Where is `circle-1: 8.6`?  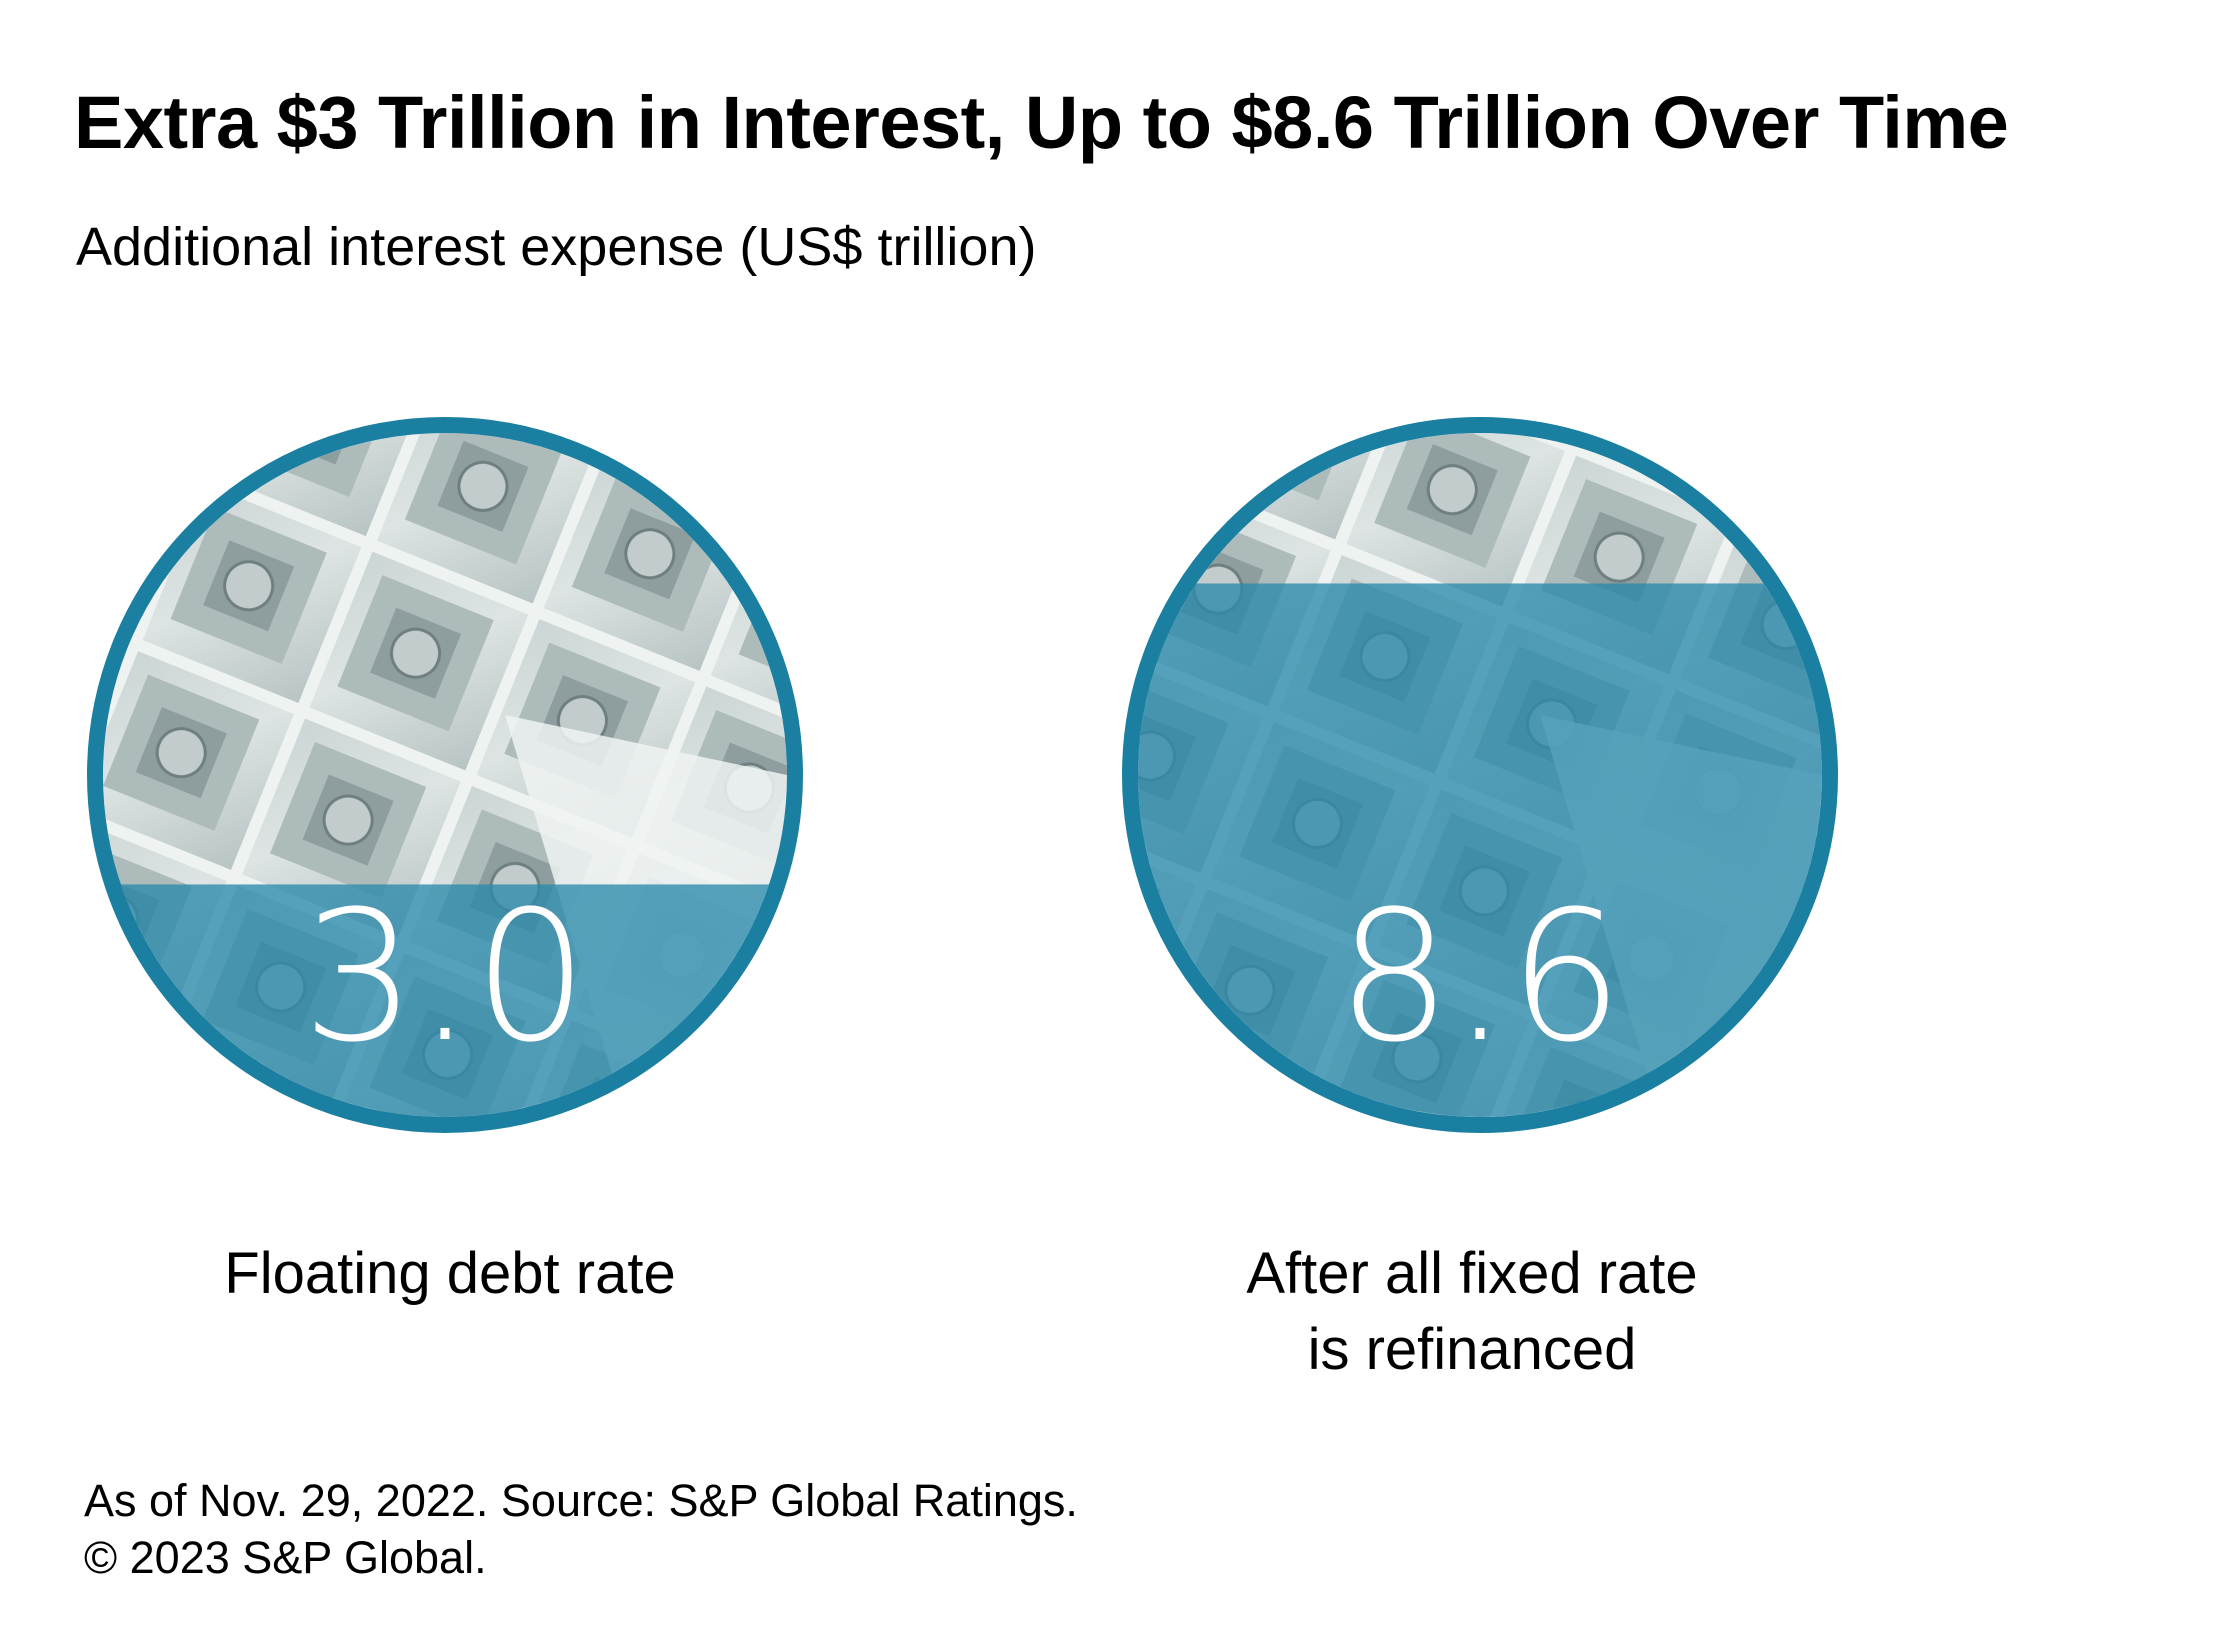 circle-1: 8.6 is located at coordinates (1480, 775).